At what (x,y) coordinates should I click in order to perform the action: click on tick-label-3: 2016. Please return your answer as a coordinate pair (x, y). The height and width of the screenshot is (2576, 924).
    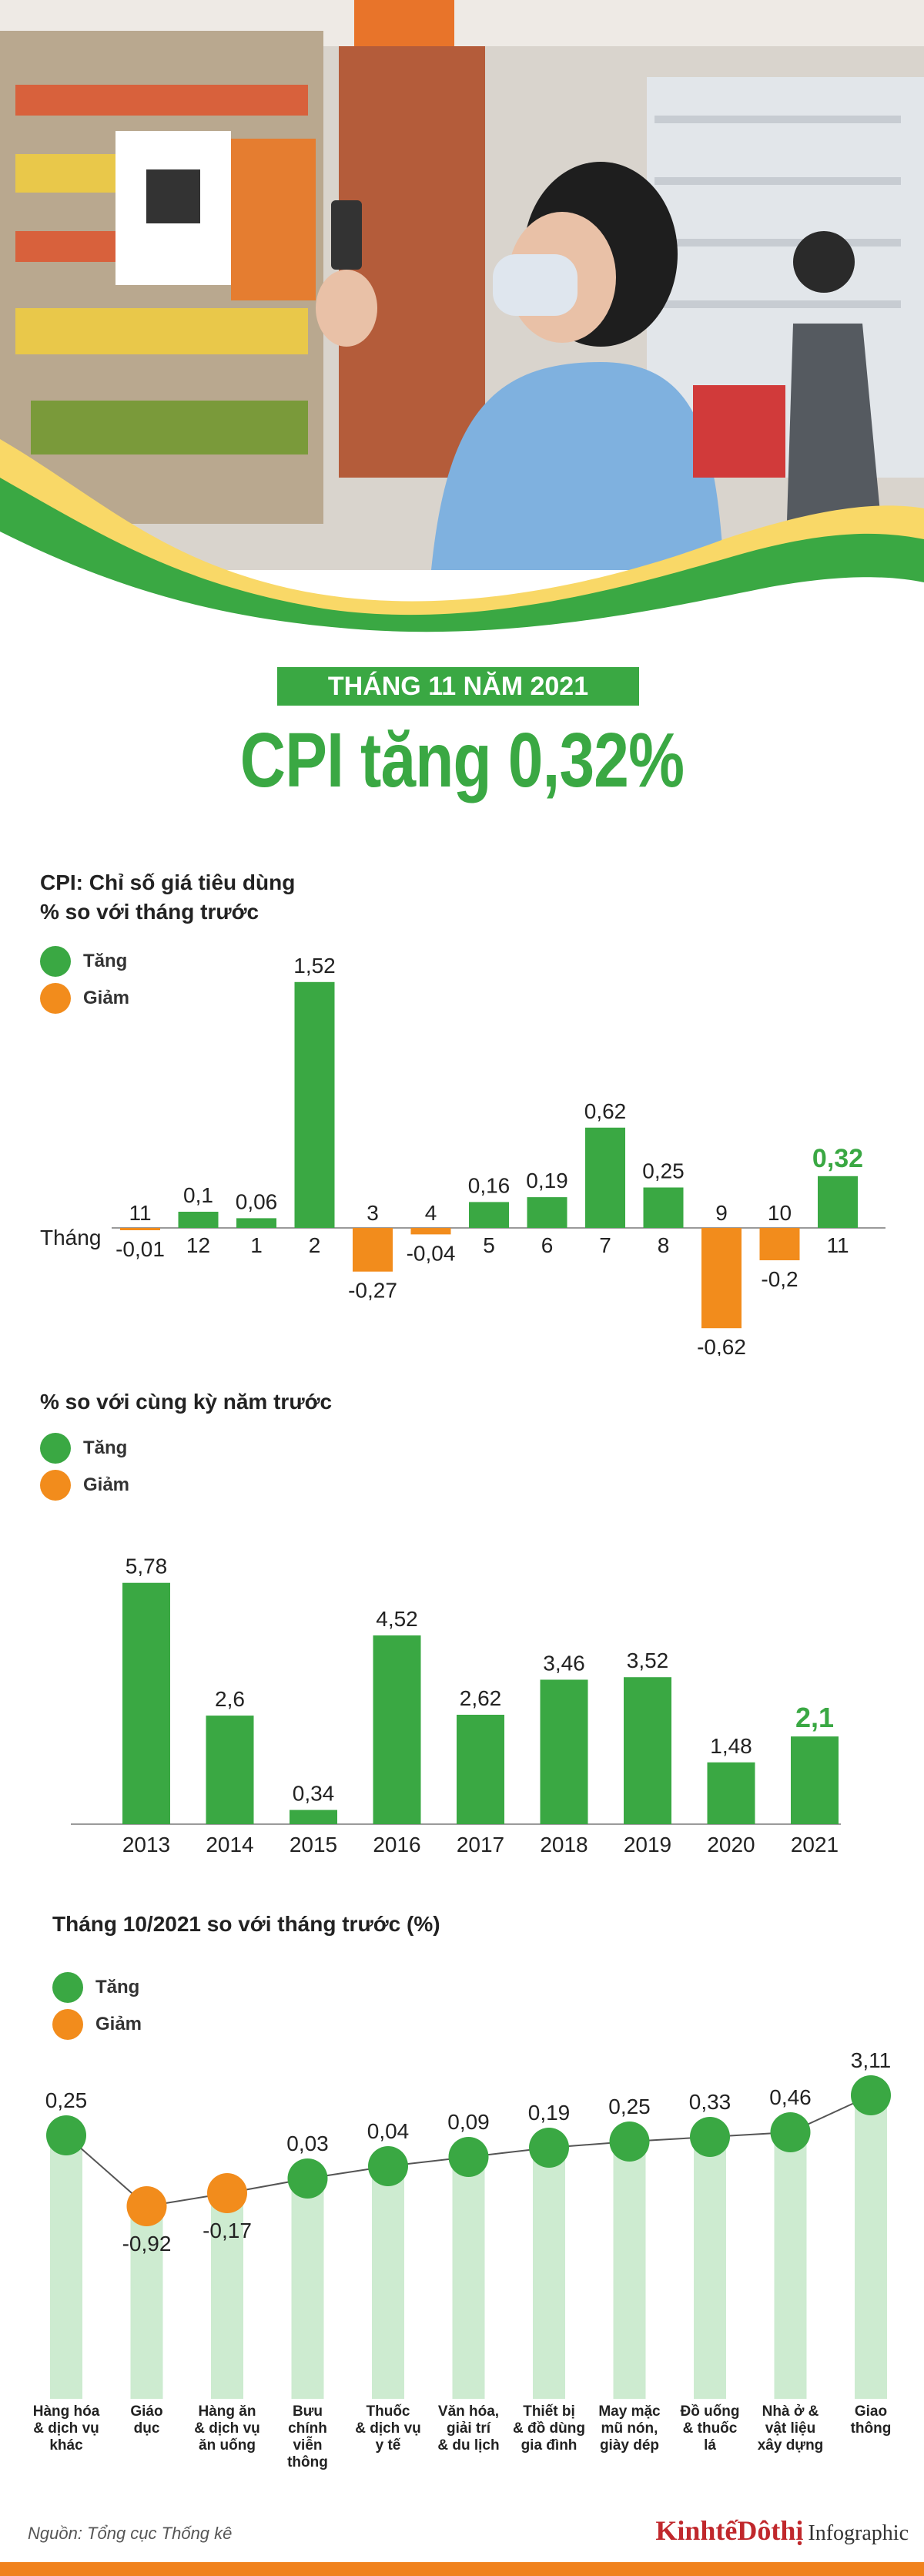
    Looking at the image, I should click on (396, 1845).